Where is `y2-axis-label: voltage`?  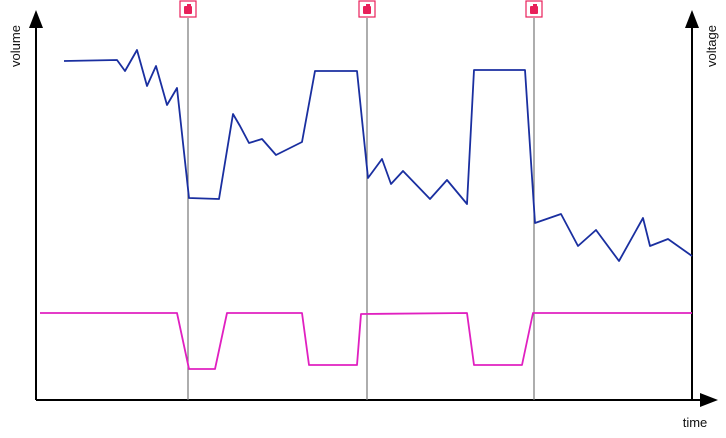 y2-axis-label: voltage is located at coordinates (711, 46).